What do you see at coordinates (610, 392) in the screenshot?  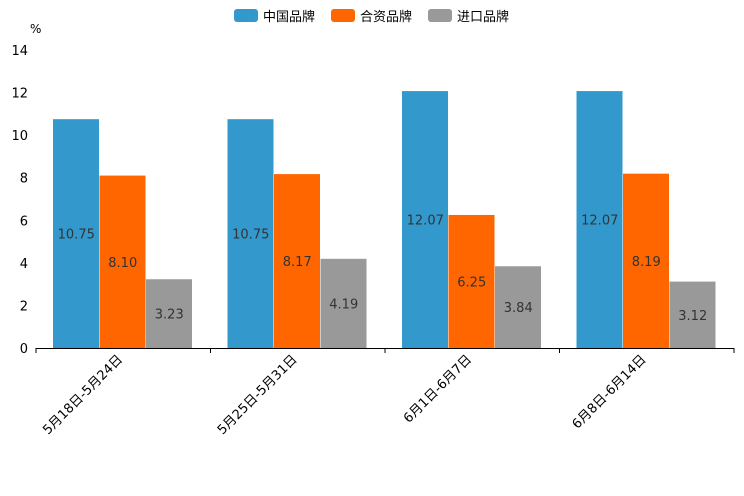 I see `x-category-label: 6月8日-6月14日` at bounding box center [610, 392].